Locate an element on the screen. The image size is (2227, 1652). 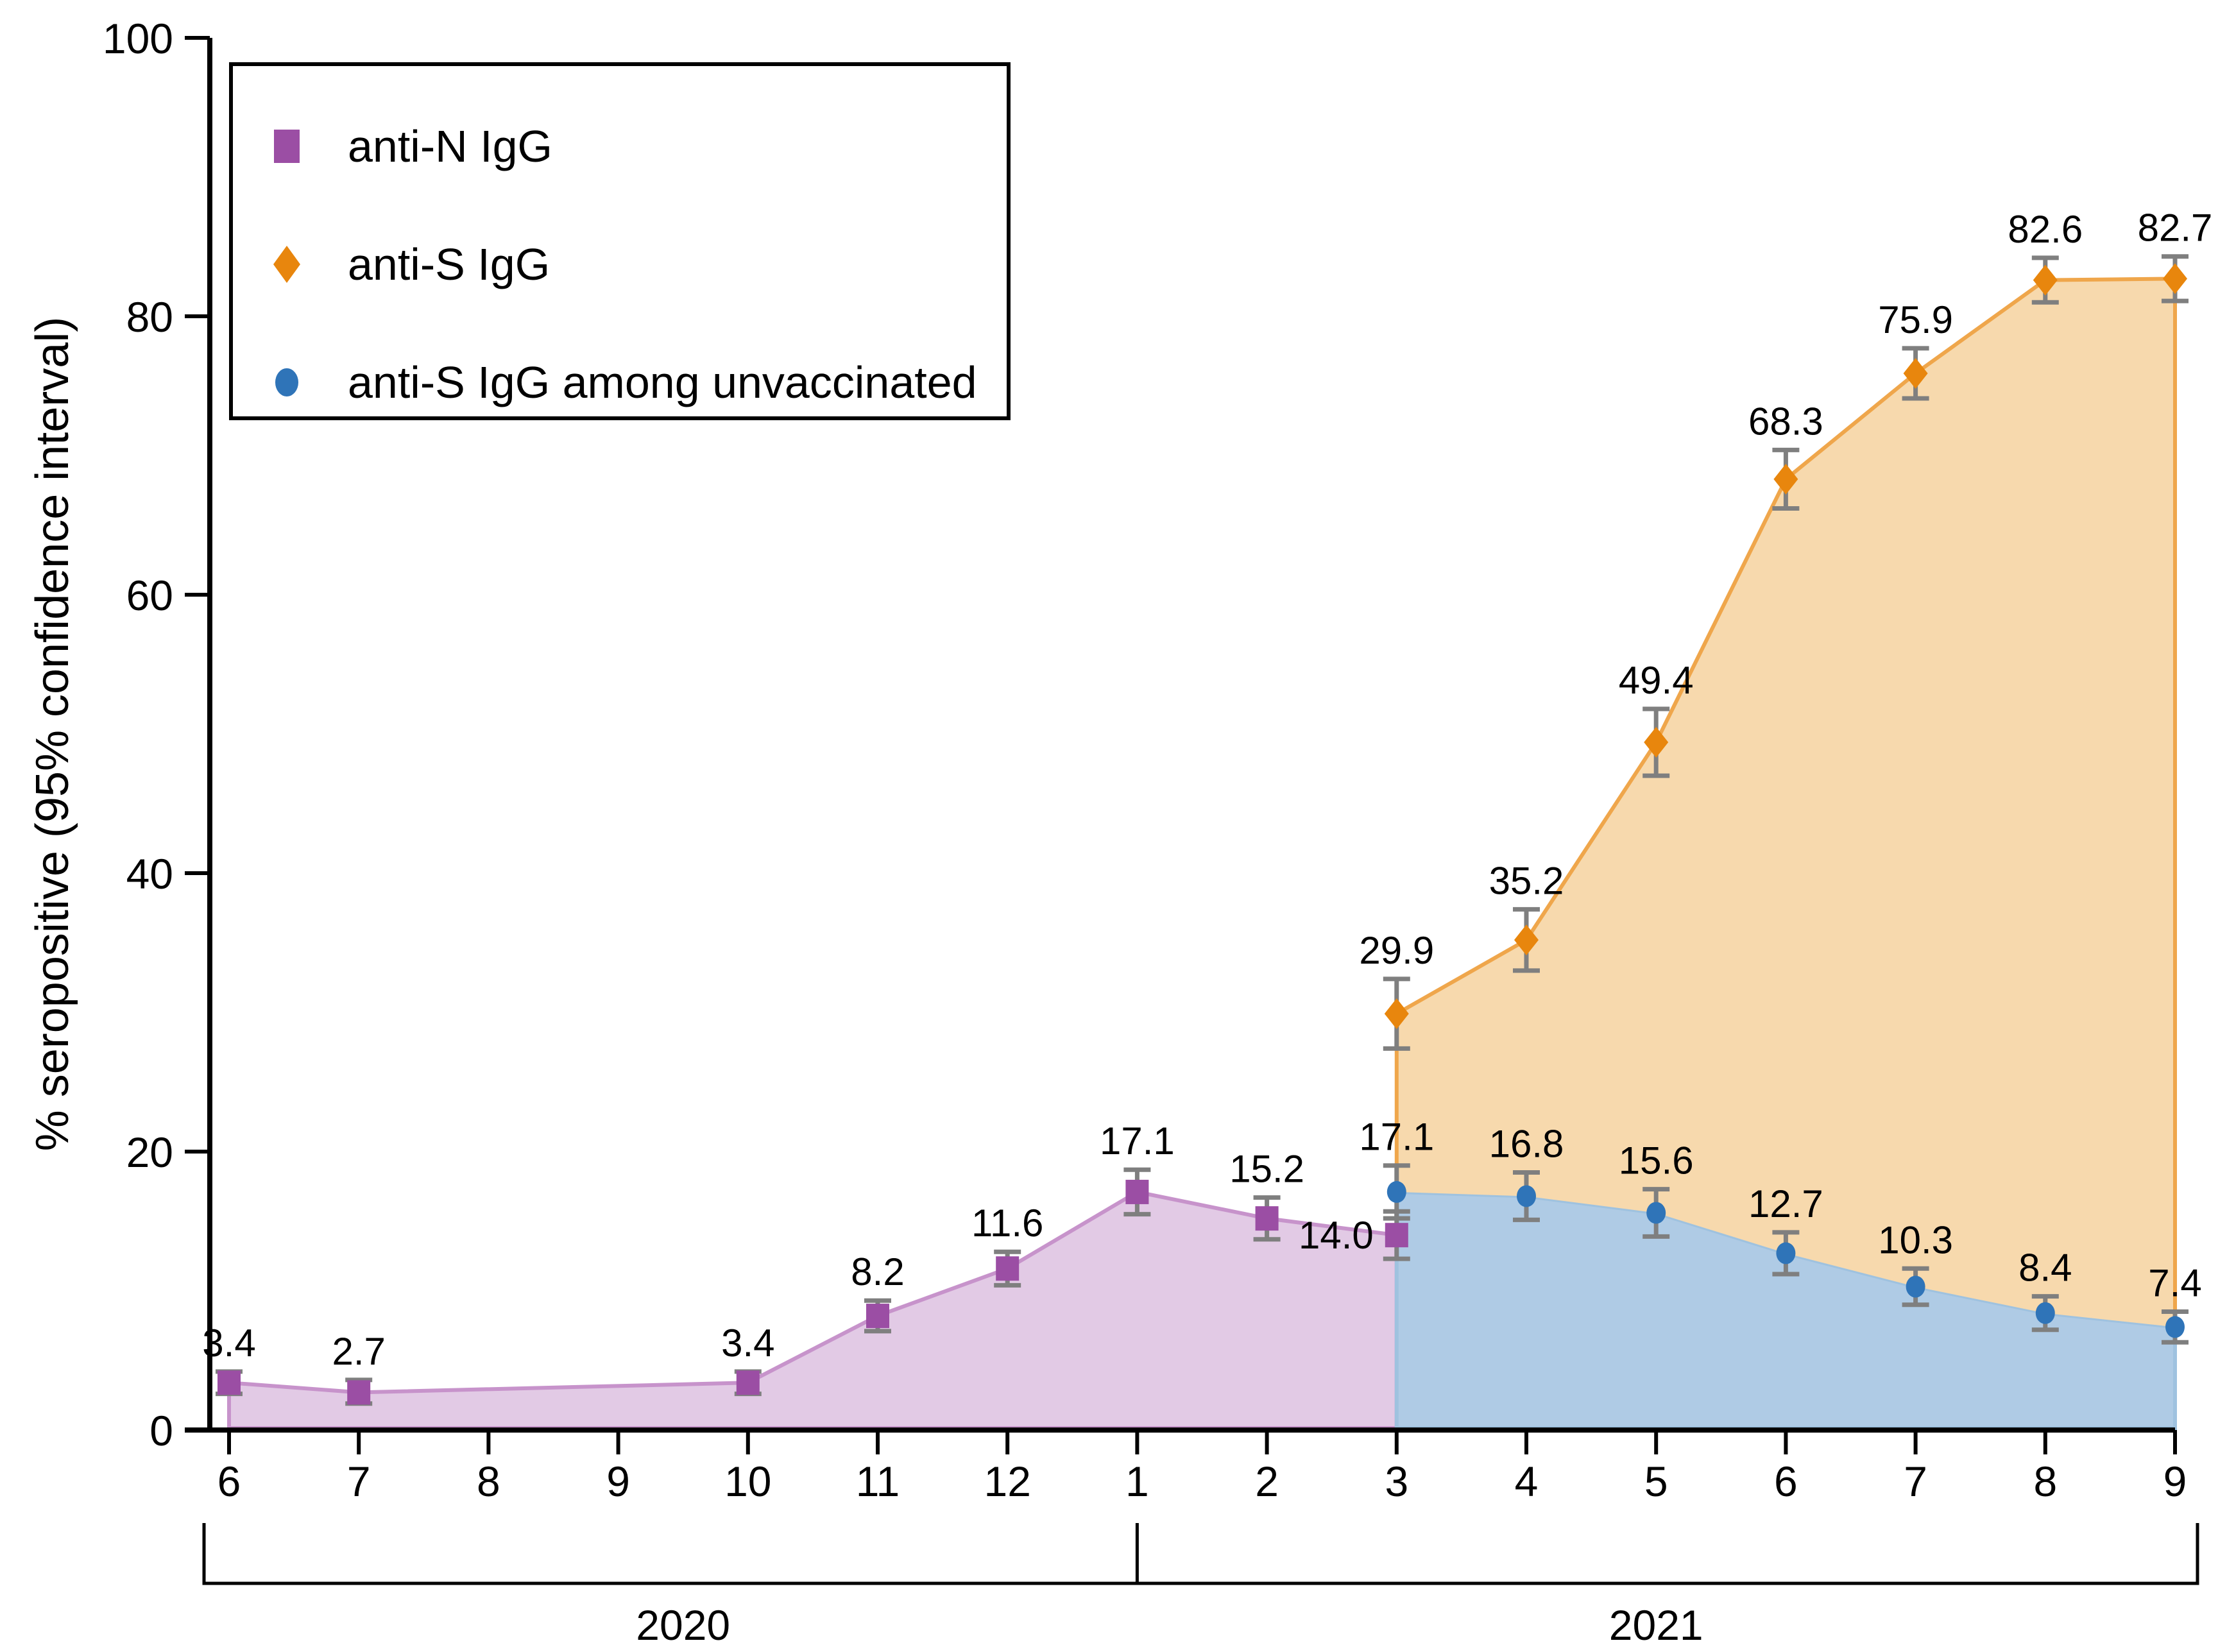
x-tick-label: 5 is located at coordinates (1656, 1481).